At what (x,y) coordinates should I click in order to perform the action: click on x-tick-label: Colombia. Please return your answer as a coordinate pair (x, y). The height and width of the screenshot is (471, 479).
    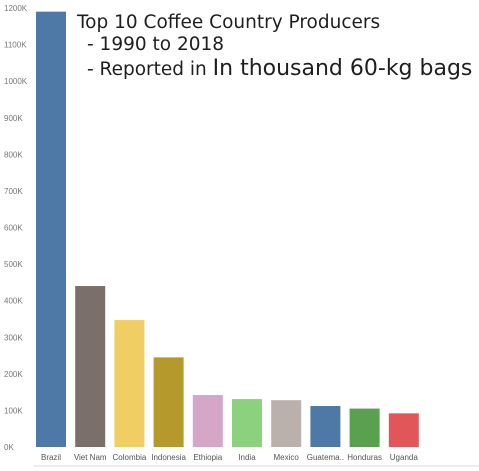
    Looking at the image, I should click on (130, 457).